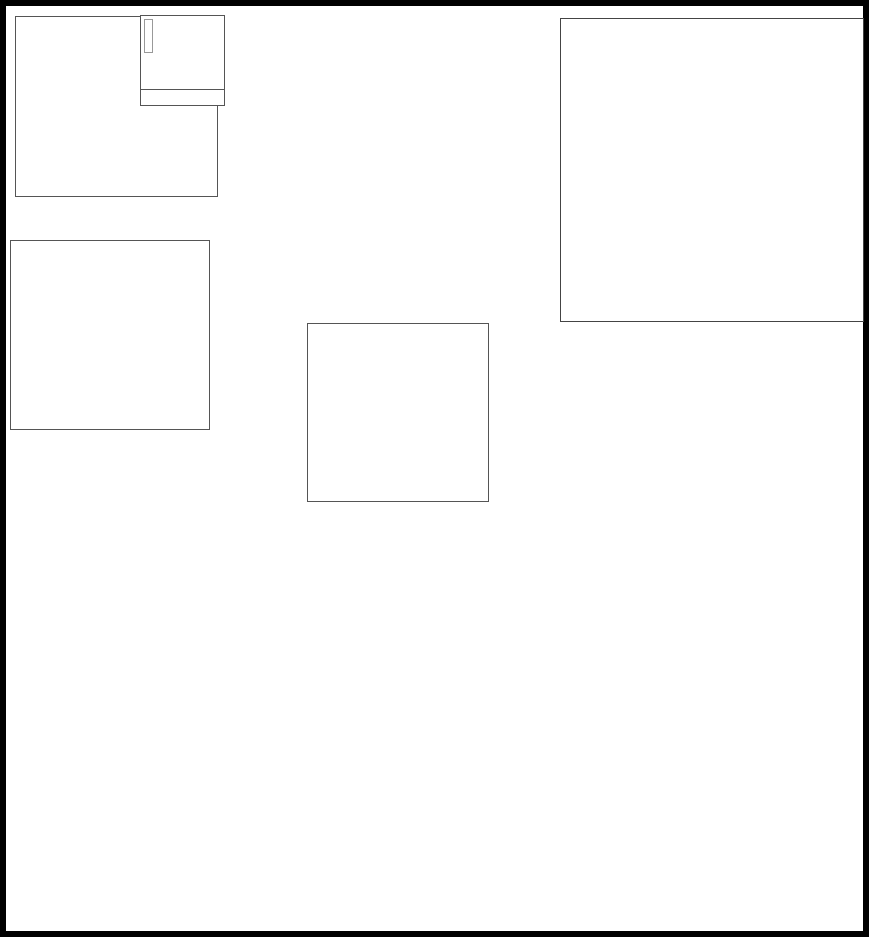 The height and width of the screenshot is (937, 869). I want to click on panel-a-inset-box, so click(182, 60).